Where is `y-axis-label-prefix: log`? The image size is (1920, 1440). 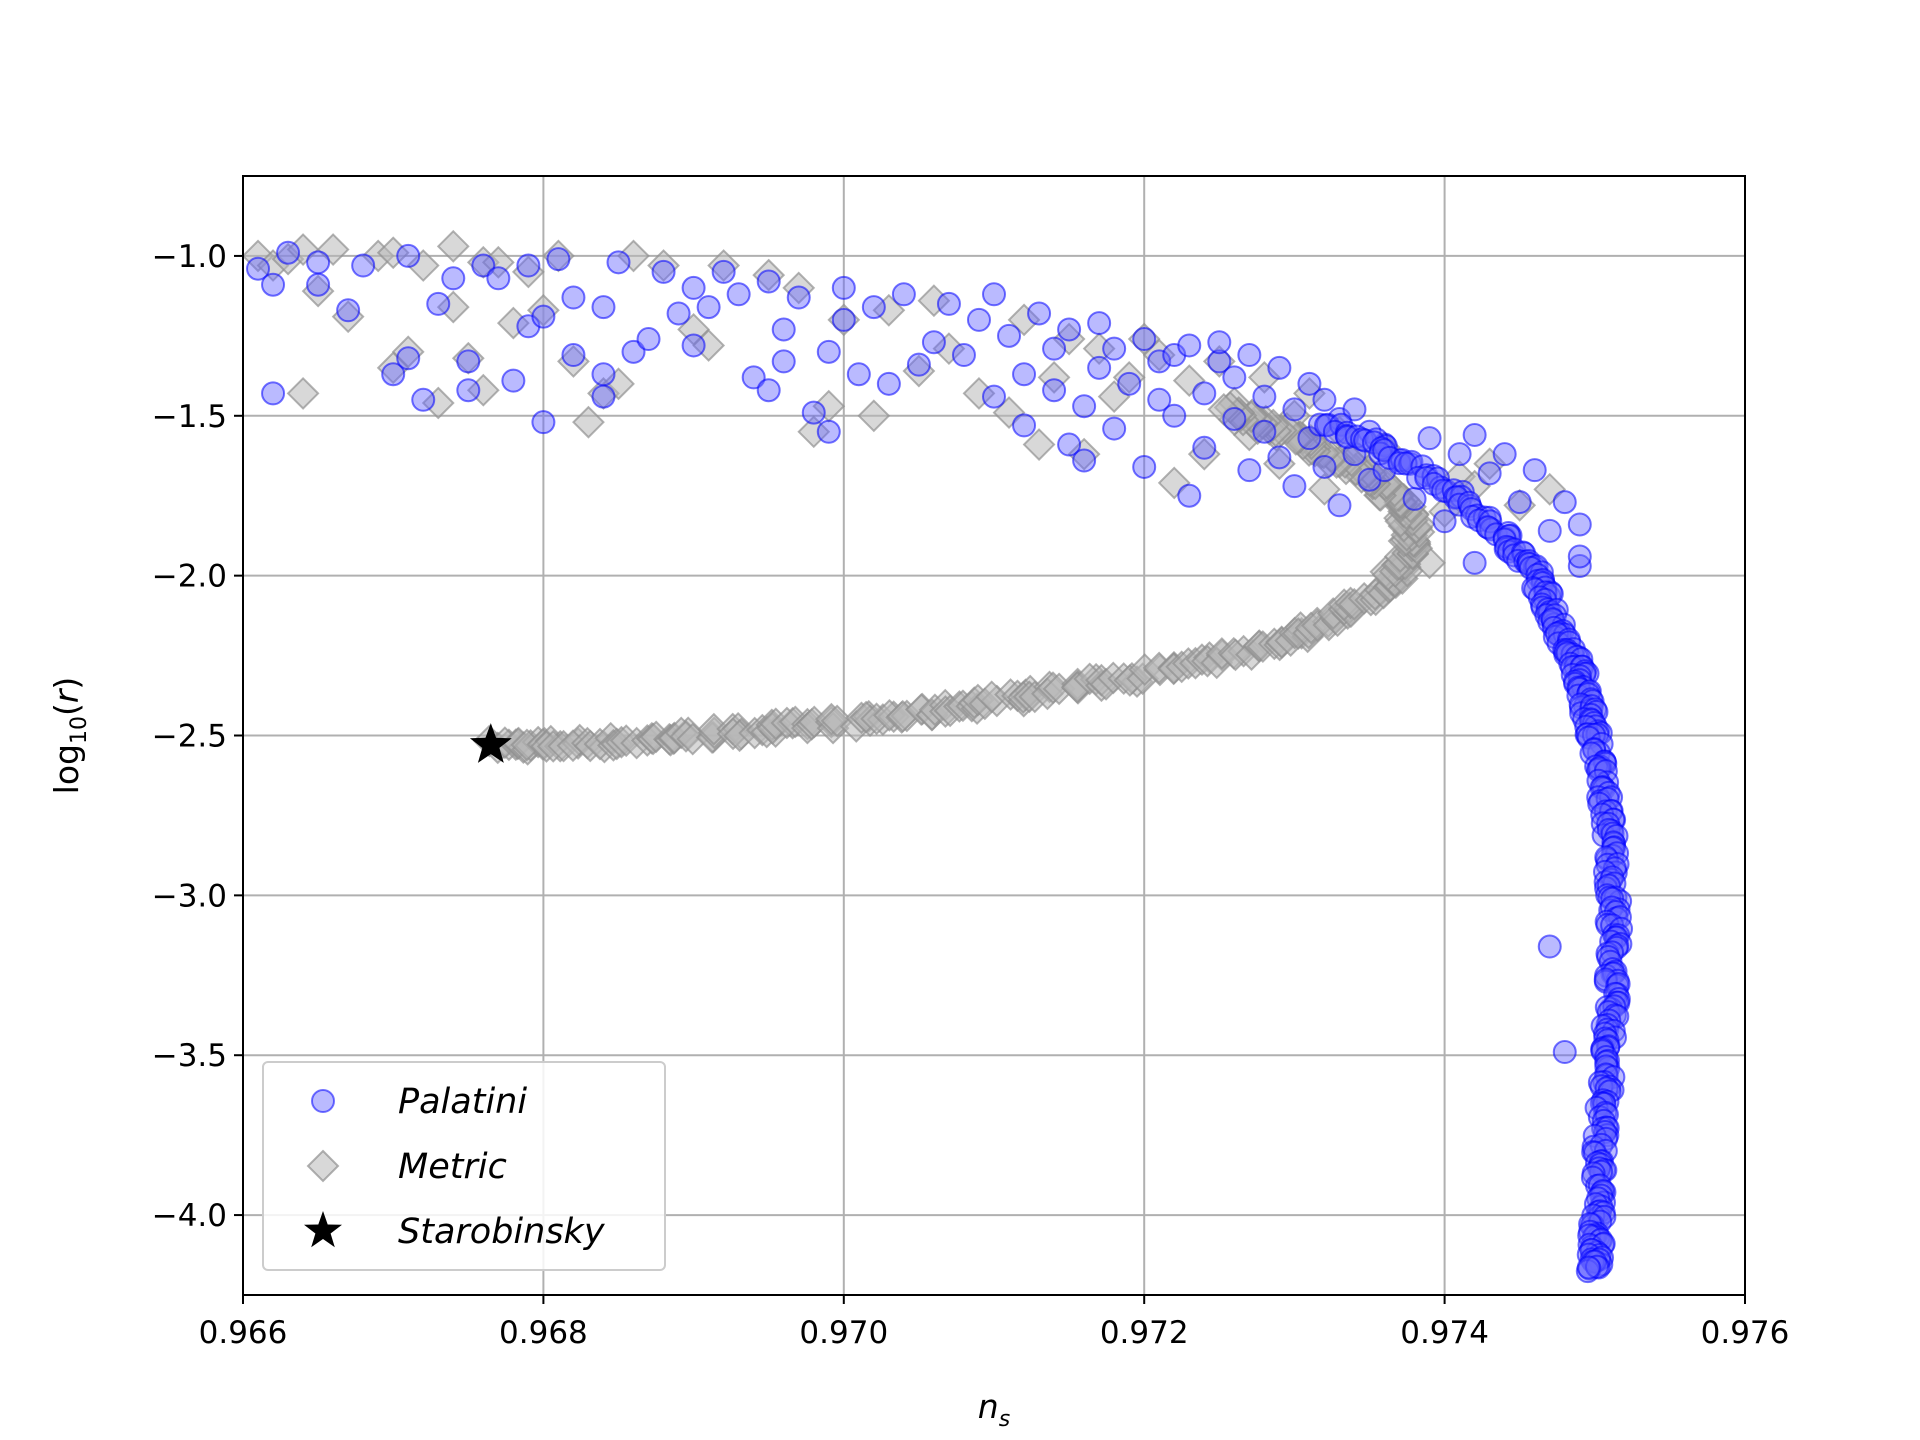 y-axis-label-prefix: log is located at coordinates (66, 769).